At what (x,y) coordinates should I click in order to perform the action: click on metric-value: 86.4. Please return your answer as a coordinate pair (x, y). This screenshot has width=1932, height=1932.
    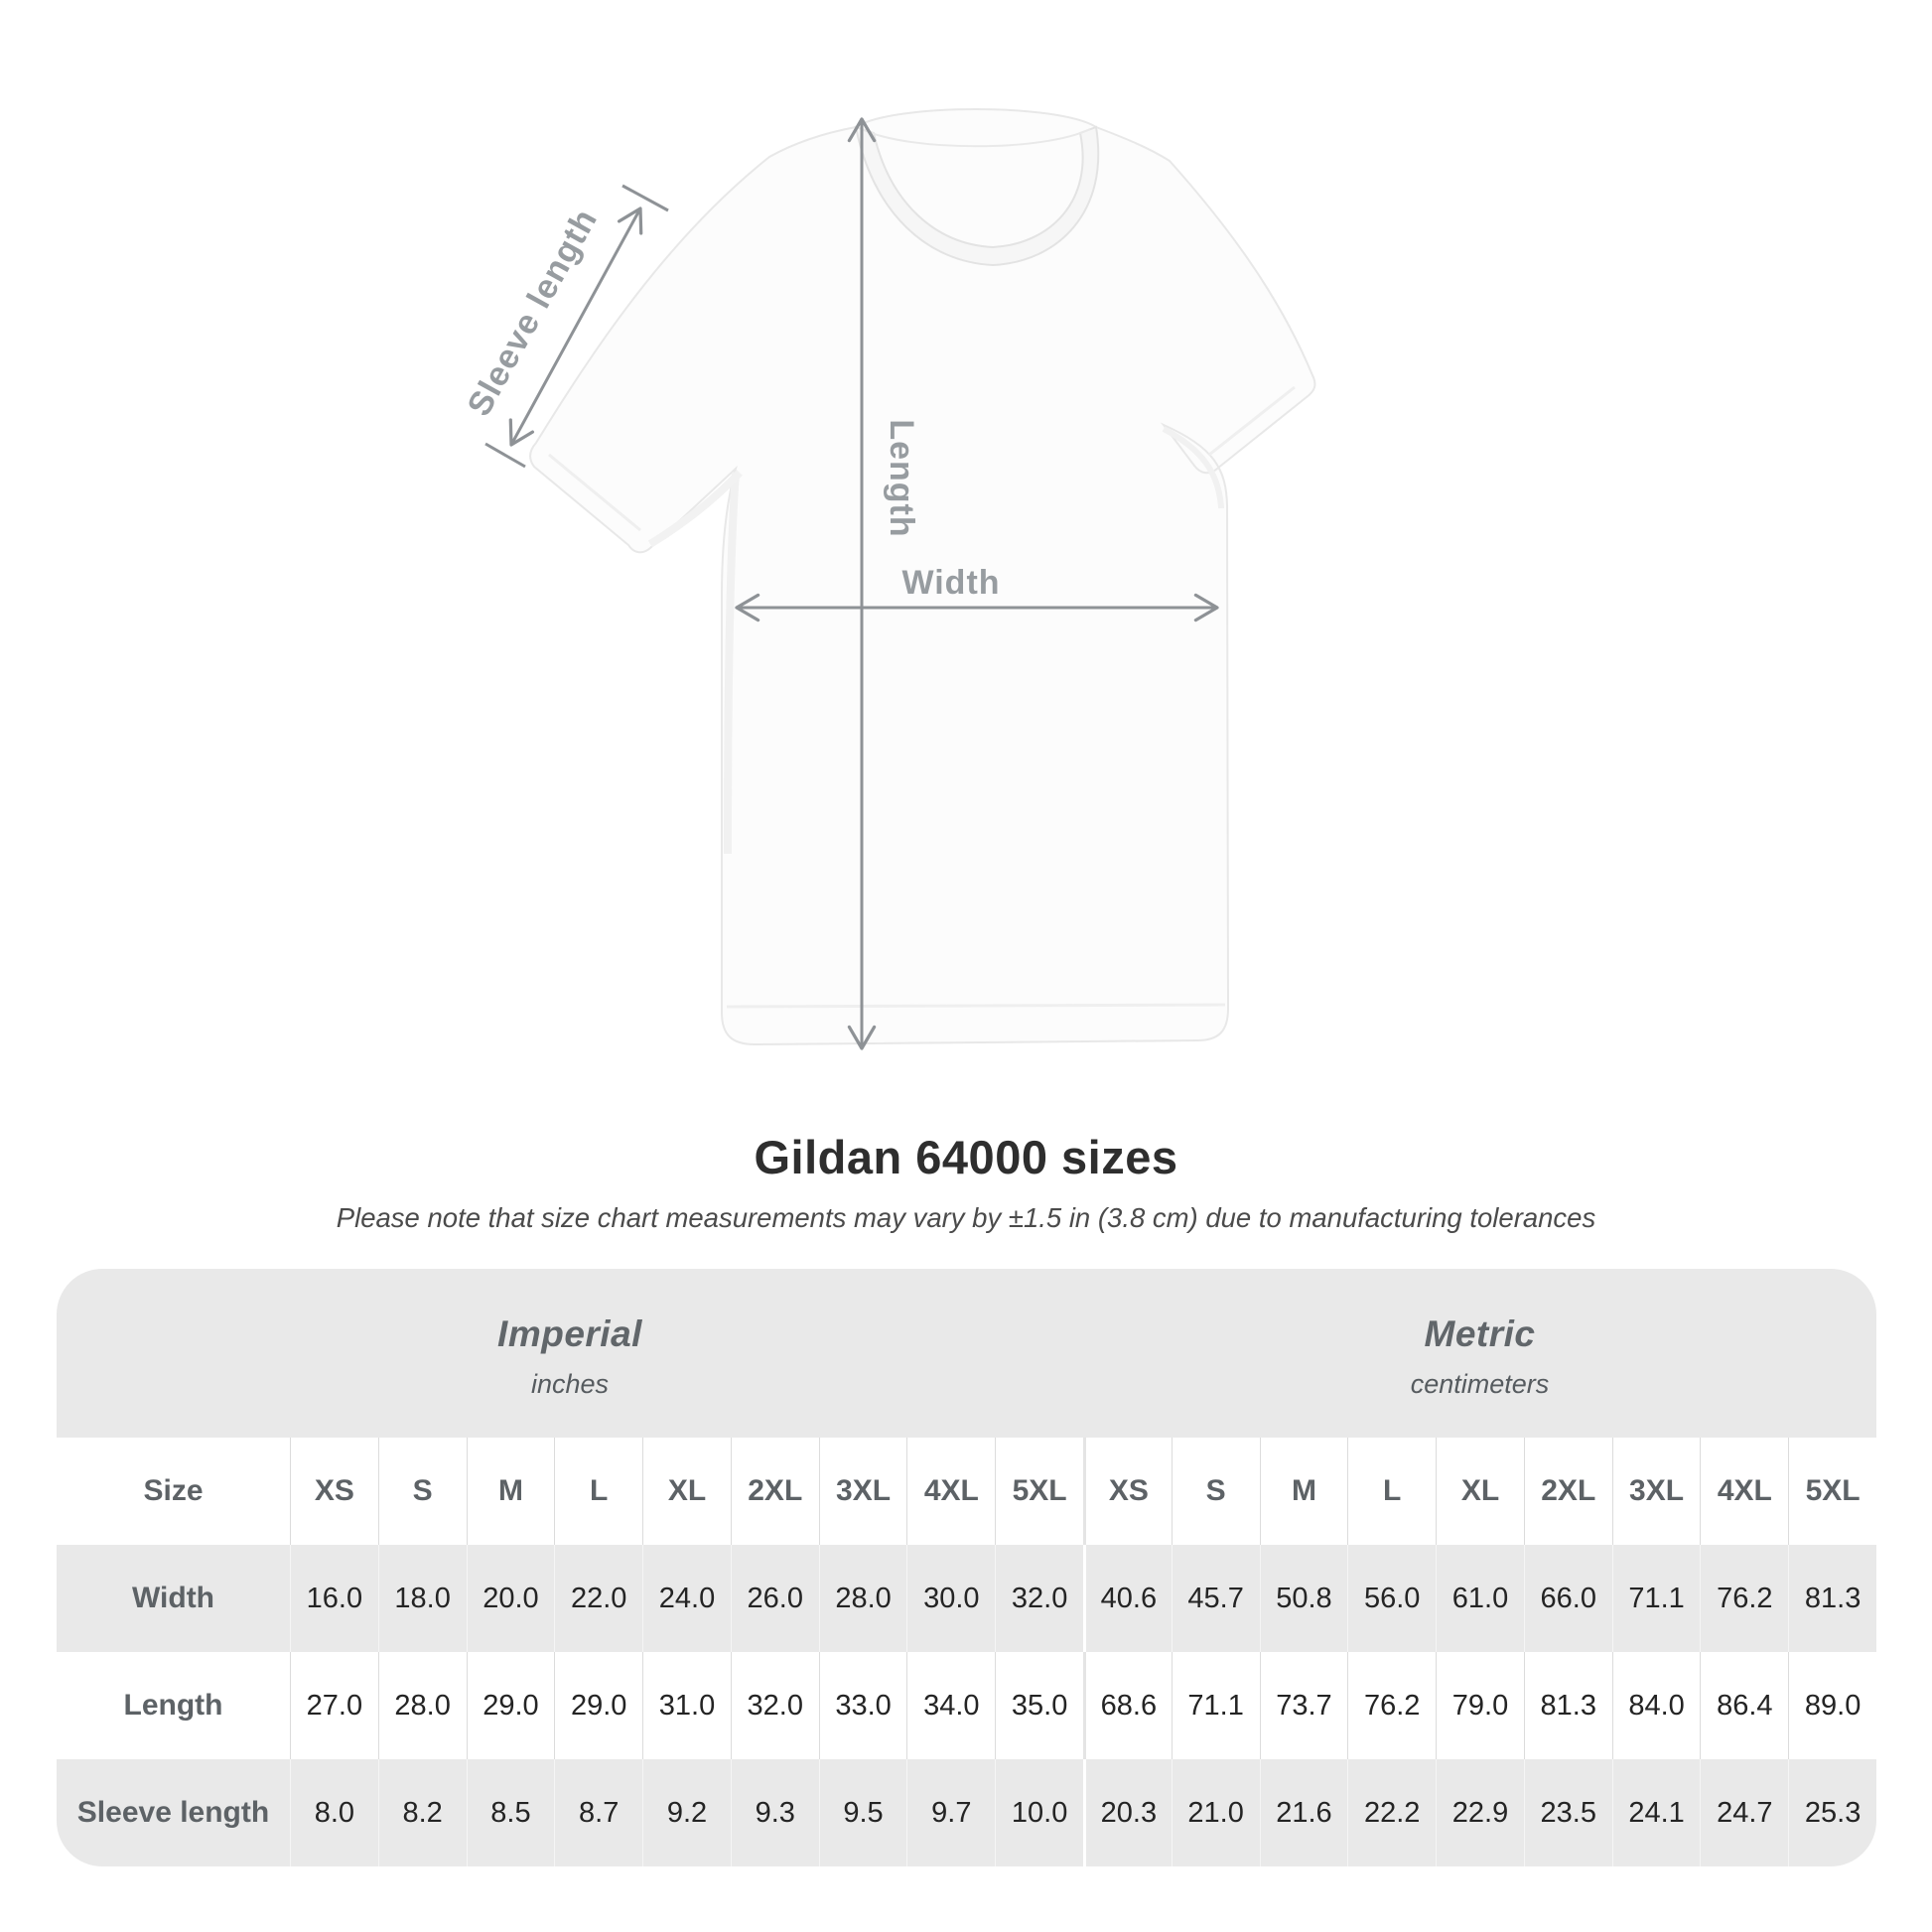
    Looking at the image, I should click on (1745, 1706).